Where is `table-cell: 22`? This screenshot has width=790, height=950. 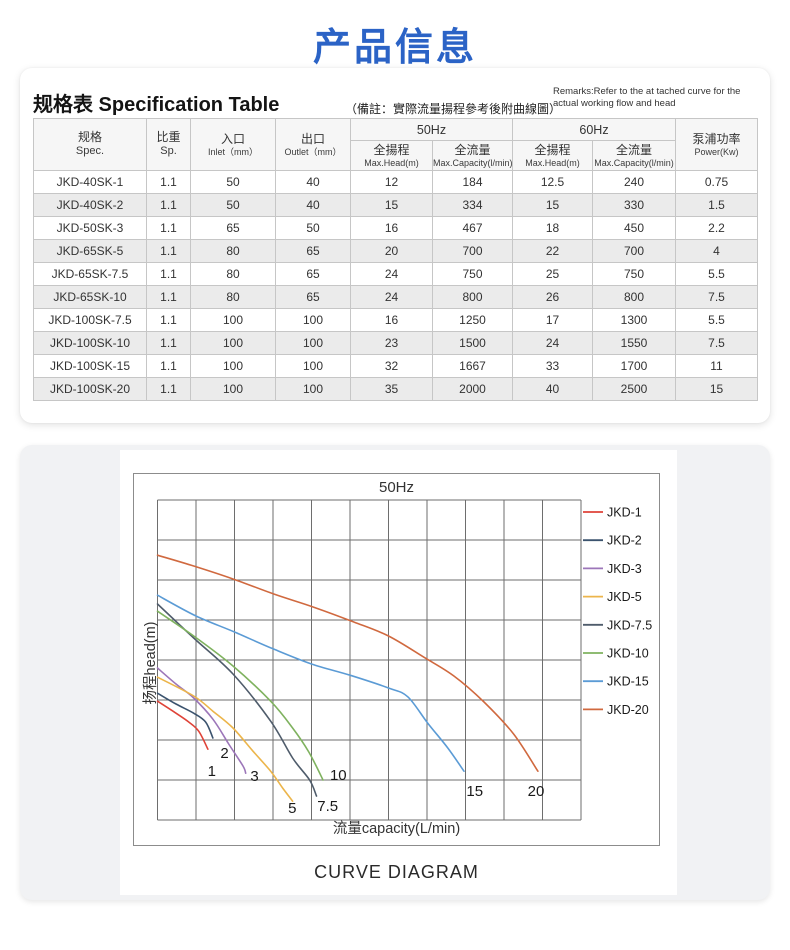
table-cell: 22 is located at coordinates (552, 251).